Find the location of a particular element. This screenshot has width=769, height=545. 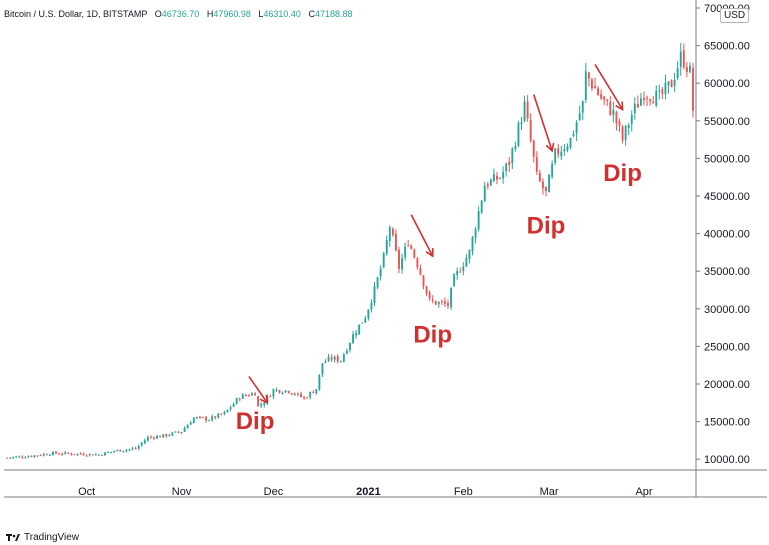

low-label: L is located at coordinates (261, 14).